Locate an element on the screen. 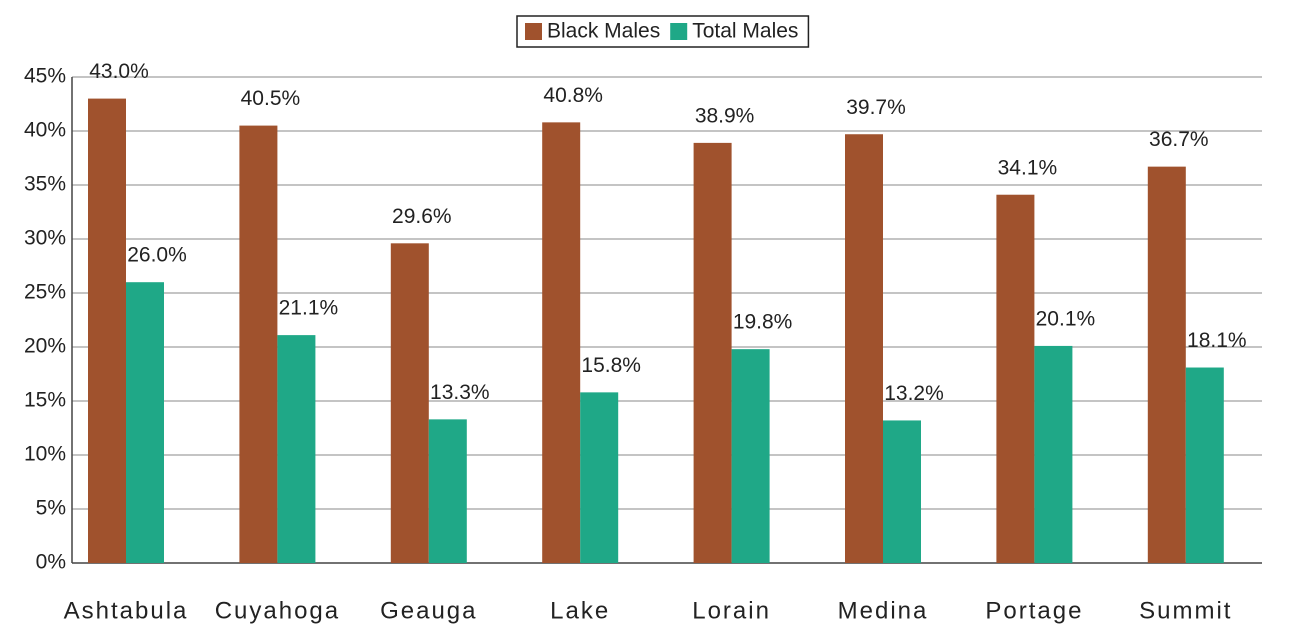  value-label: 20.1% is located at coordinates (1066, 318).